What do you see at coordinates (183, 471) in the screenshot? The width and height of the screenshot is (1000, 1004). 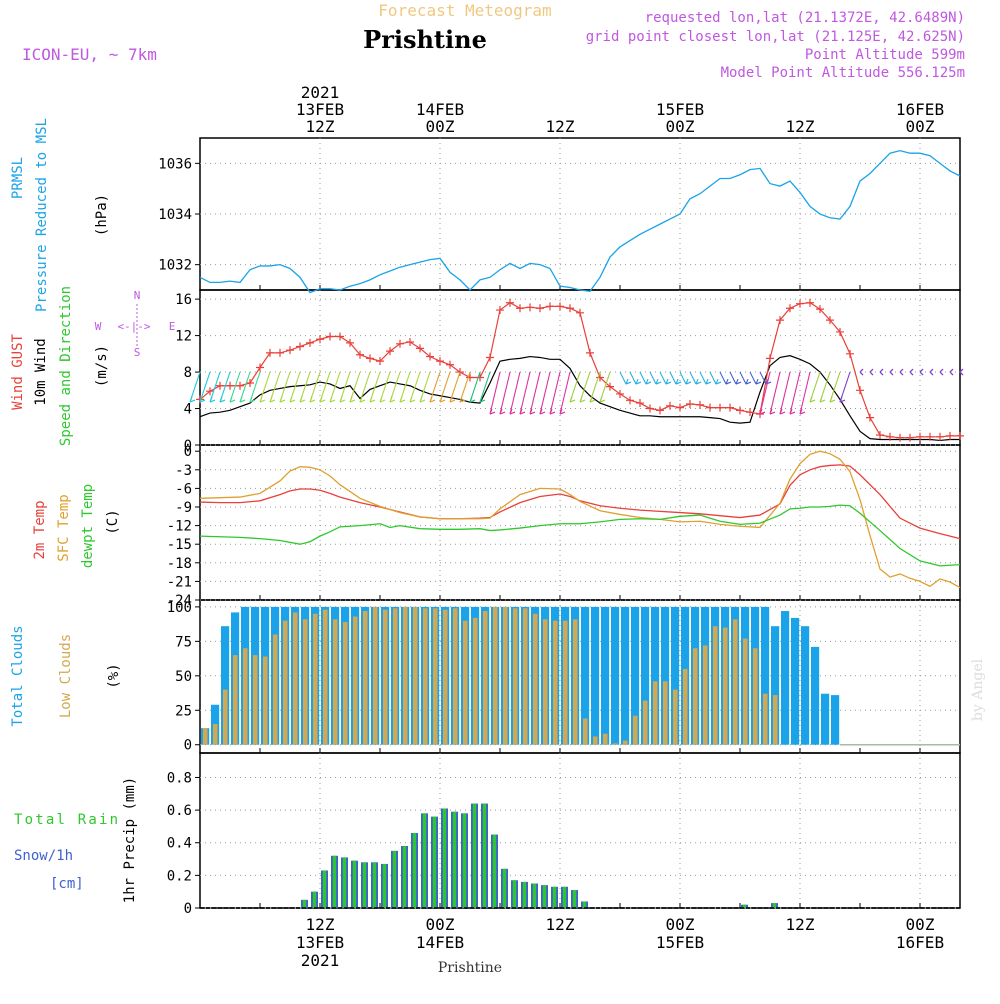 I see `y-tick-label-temp: -3` at bounding box center [183, 471].